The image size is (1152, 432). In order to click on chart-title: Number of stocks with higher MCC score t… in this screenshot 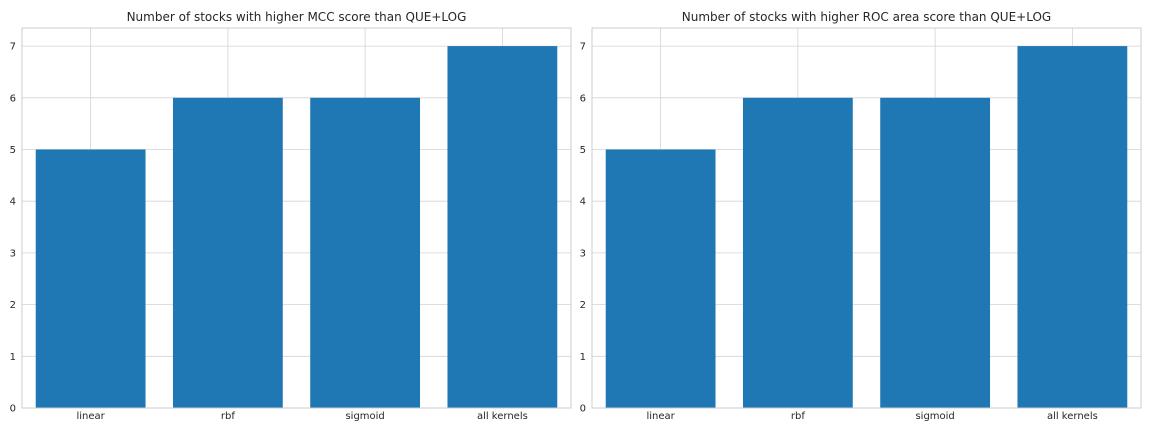, I will do `click(296, 17)`.